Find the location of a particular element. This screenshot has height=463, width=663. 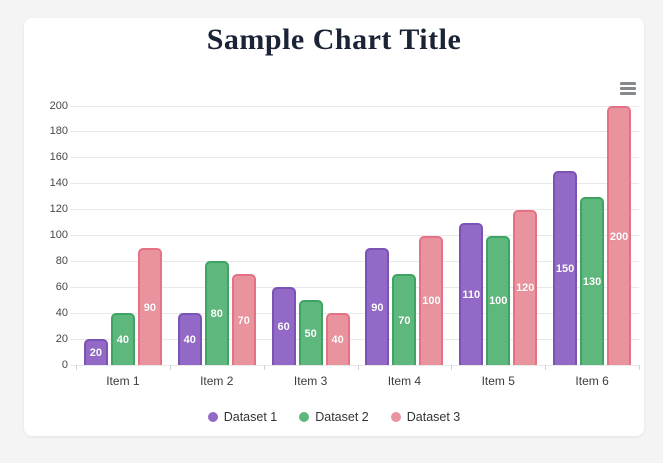

x-axis-category-label: Item 4 is located at coordinates (404, 381).